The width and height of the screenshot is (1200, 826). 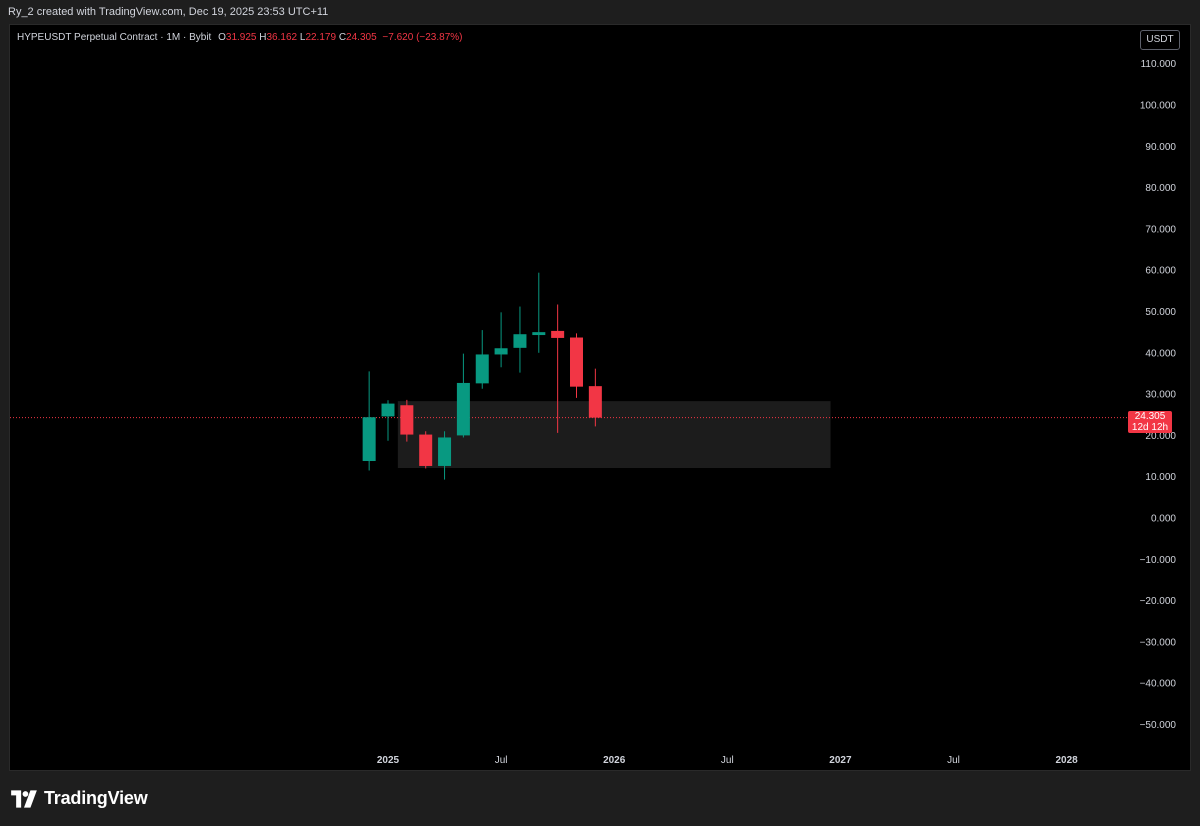 What do you see at coordinates (263, 37) in the screenshot?
I see `high-label: H` at bounding box center [263, 37].